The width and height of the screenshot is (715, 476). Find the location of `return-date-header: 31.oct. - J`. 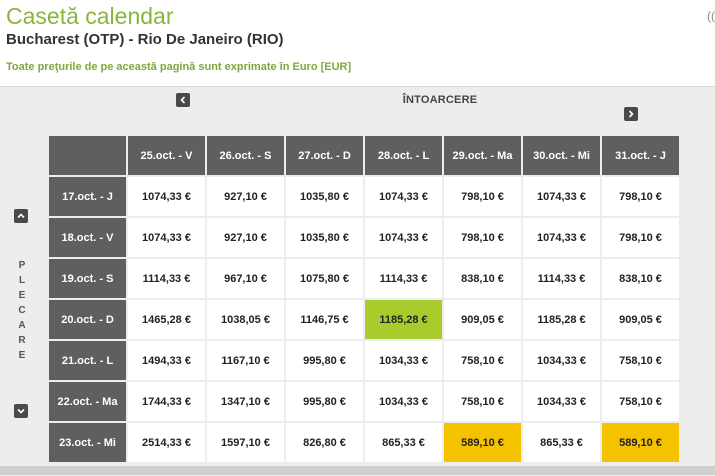

return-date-header: 31.oct. - J is located at coordinates (640, 155).